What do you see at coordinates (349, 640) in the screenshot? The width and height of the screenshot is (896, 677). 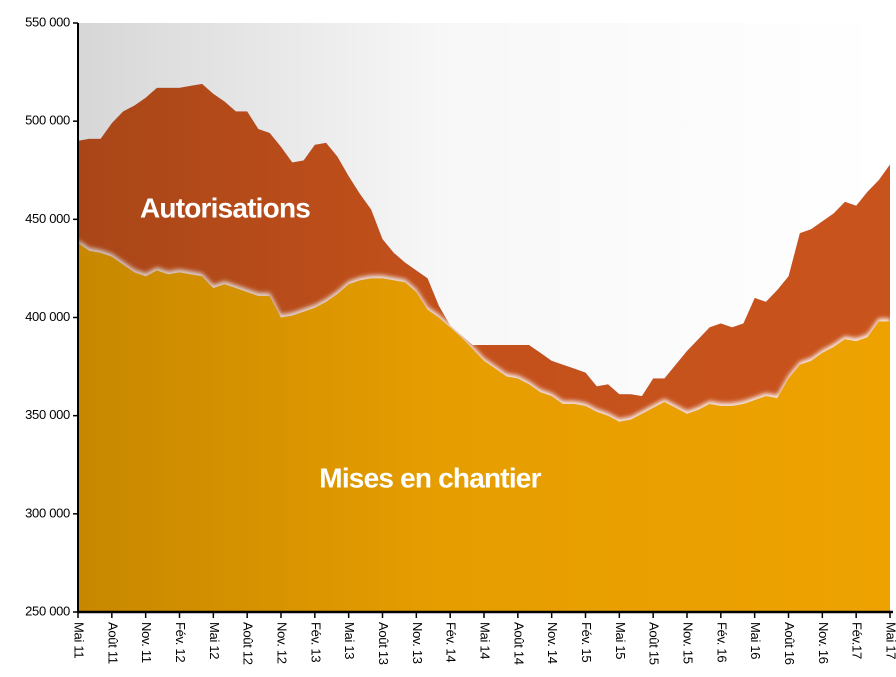 I see `x-tick-label: Mai 13` at bounding box center [349, 640].